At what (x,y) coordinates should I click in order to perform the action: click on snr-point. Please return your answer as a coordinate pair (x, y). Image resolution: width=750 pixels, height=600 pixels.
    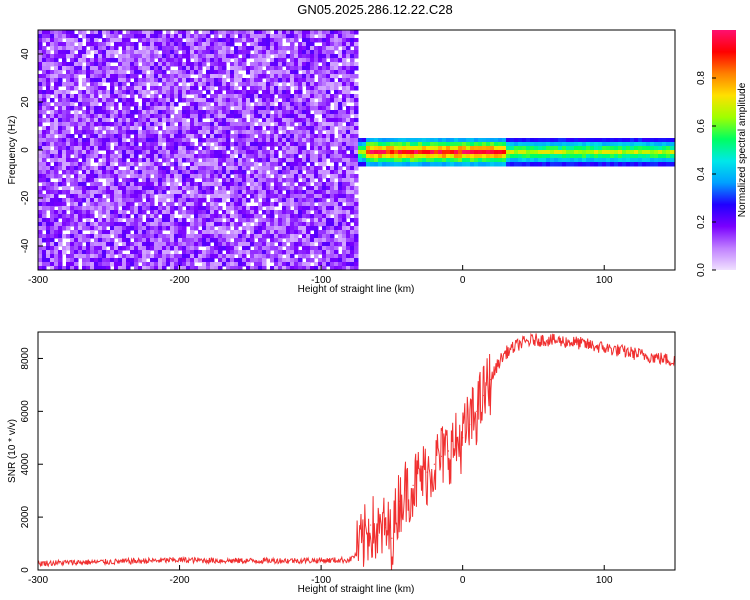
    Looking at the image, I should click on (363, 541).